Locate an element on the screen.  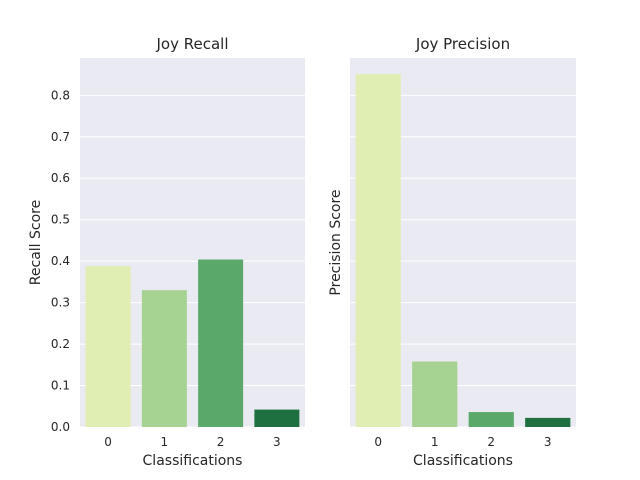
recall-y-tick-label: 0.6 is located at coordinates (60, 178).